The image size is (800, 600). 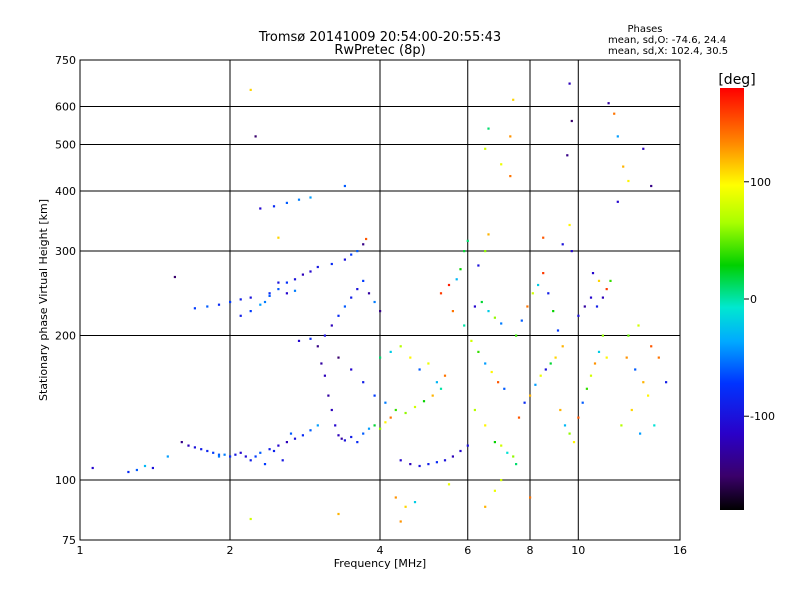 I want to click on y-tick-label: 500, so click(x=65, y=145).